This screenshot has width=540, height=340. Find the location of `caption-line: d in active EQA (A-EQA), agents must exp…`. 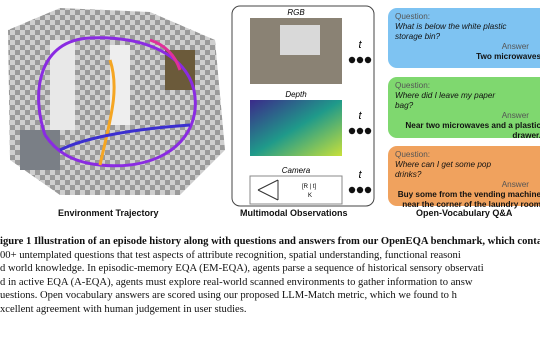

caption-line: d in active EQA (A-EQA), agents must exp… is located at coordinates (236, 282).